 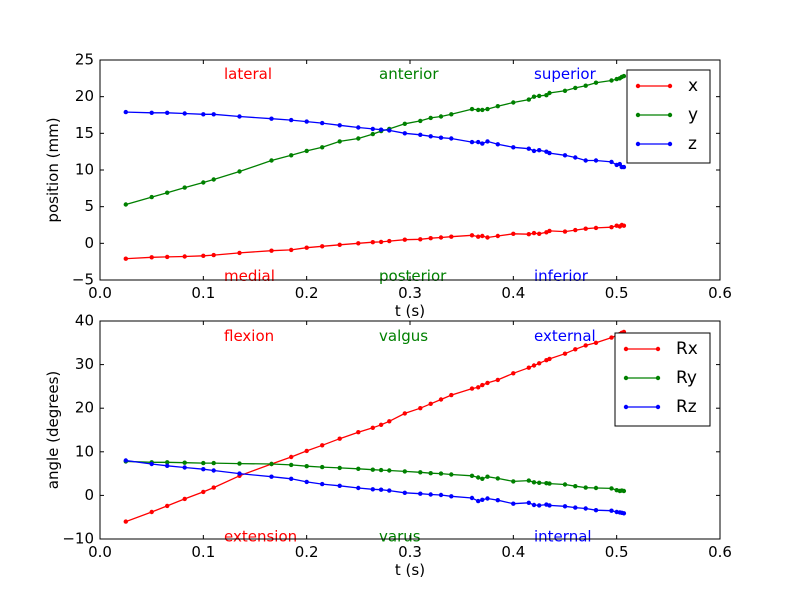 What do you see at coordinates (100, 552) in the screenshot?
I see `angle-xtick-label: 0.0` at bounding box center [100, 552].